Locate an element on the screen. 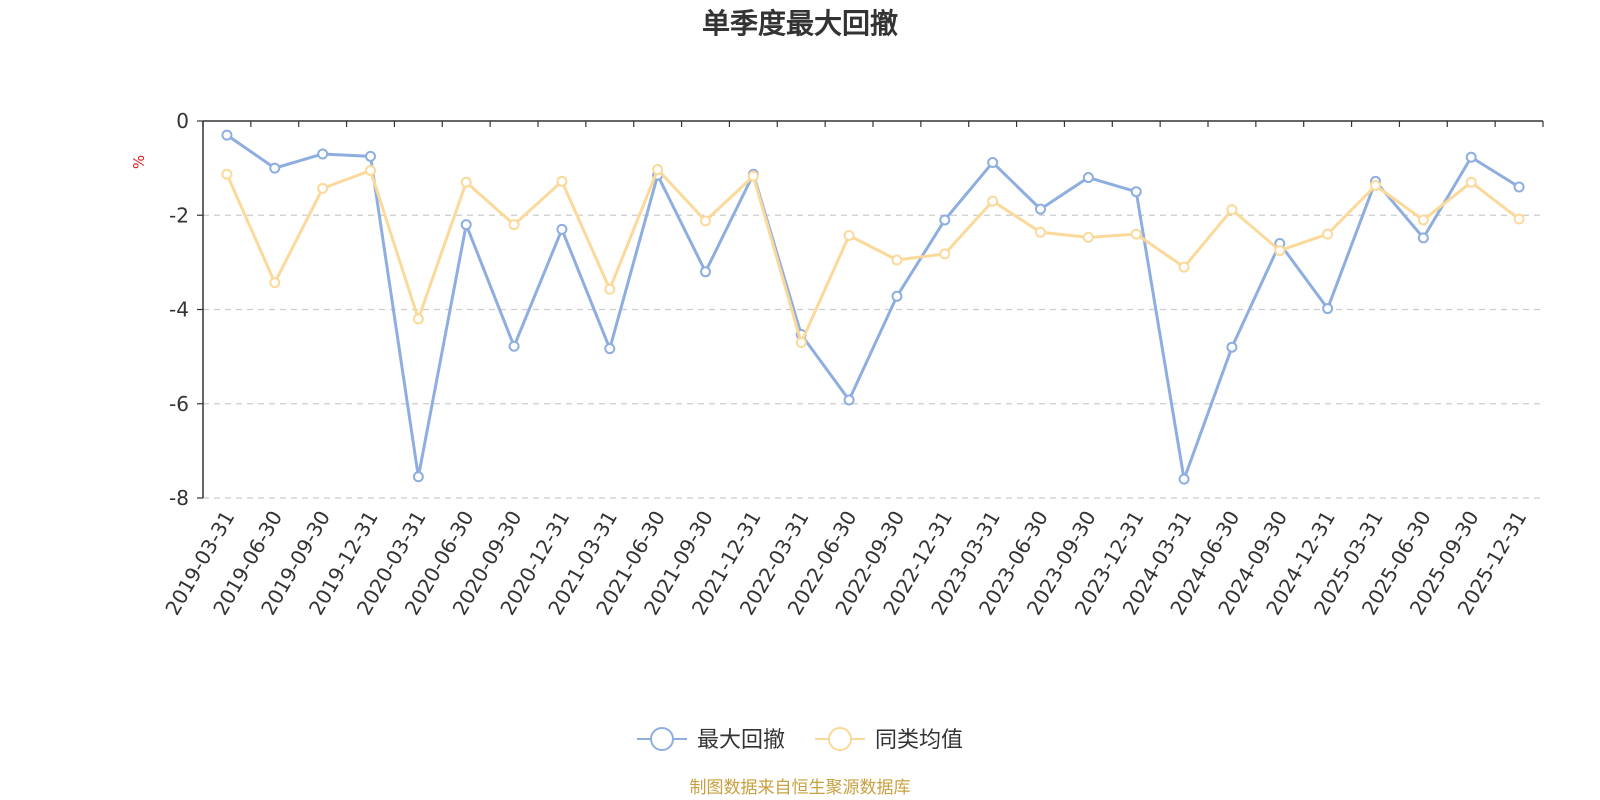 The width and height of the screenshot is (1600, 800). chart-title: 单季度最大回撤 is located at coordinates (800, 23).